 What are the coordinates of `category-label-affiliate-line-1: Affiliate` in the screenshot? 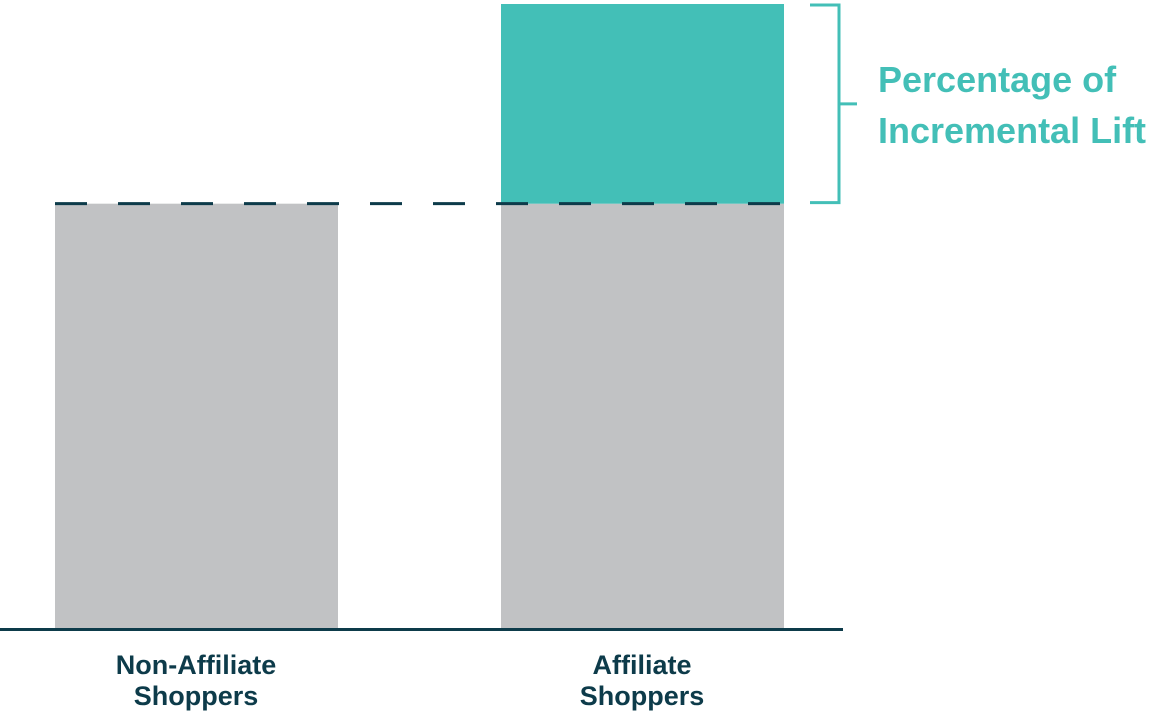 It's located at (641, 665).